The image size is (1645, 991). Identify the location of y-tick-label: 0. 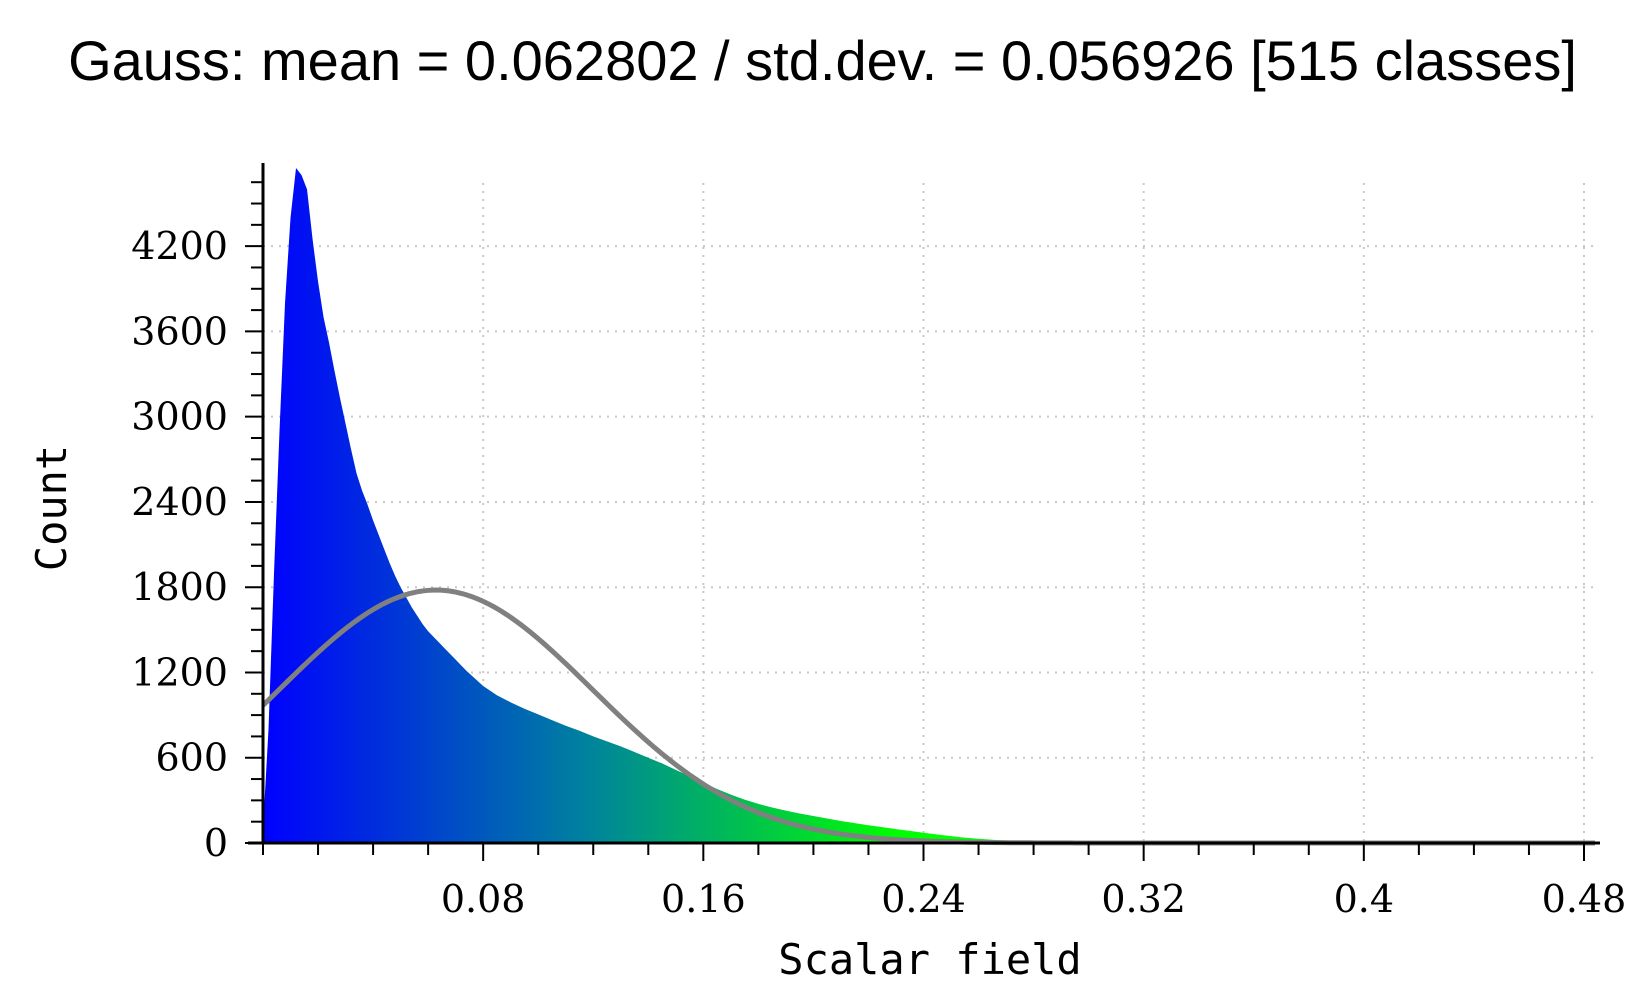
(216, 843).